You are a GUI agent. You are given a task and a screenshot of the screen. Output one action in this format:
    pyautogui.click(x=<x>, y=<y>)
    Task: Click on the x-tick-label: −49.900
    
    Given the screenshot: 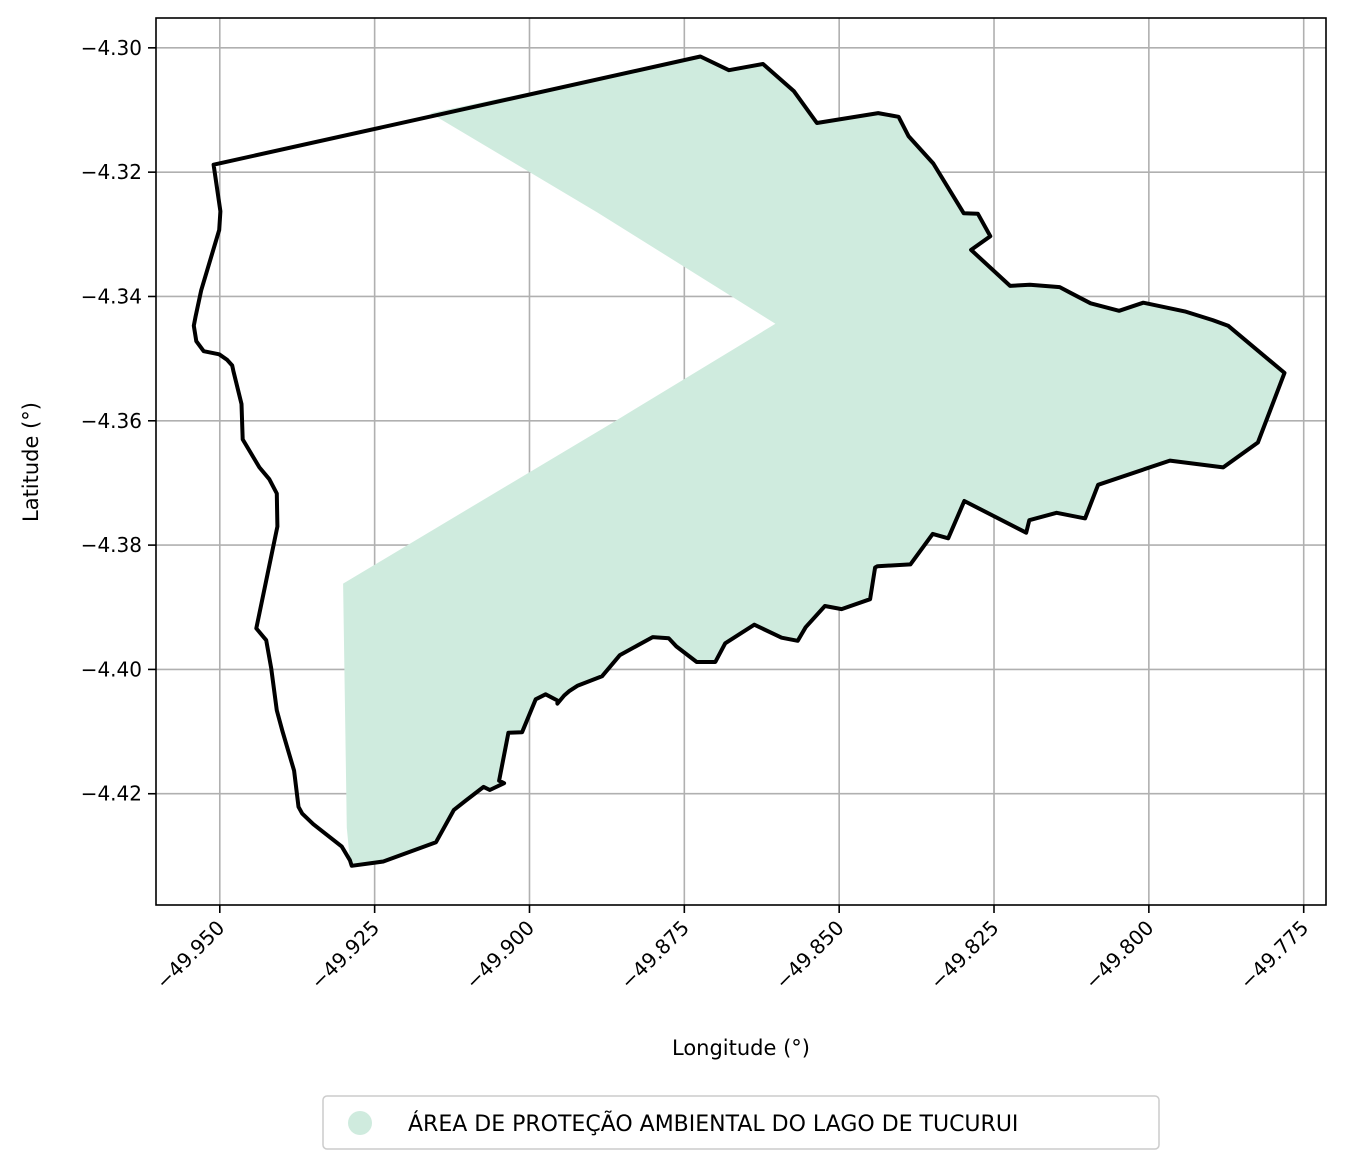 What is the action you would take?
    pyautogui.click(x=500, y=955)
    